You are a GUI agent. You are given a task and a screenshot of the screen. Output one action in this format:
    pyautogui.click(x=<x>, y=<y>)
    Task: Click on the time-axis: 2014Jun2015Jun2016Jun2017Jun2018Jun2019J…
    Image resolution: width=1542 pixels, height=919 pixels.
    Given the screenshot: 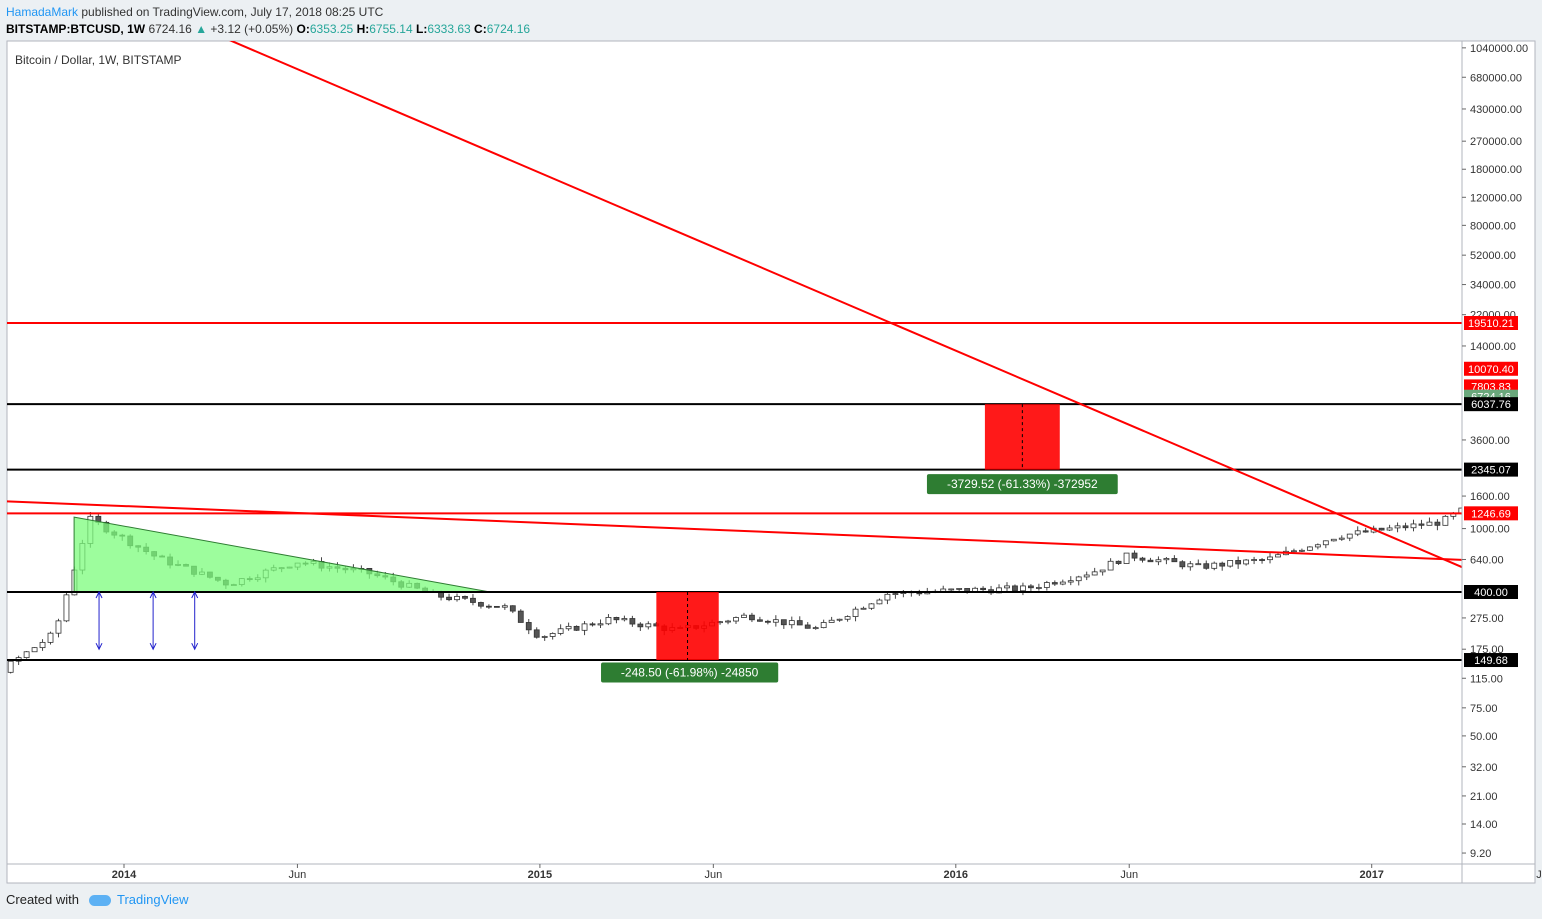 What is the action you would take?
    pyautogui.click(x=827, y=872)
    